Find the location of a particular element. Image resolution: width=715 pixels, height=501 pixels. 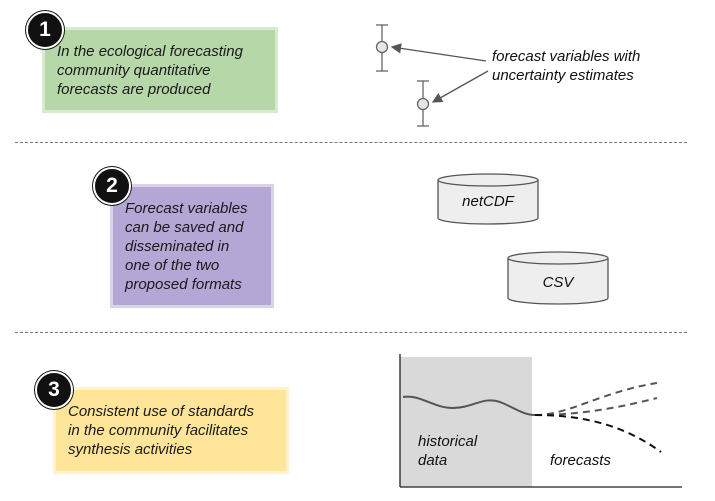

step-1-badge: 1 is located at coordinates (45, 30).